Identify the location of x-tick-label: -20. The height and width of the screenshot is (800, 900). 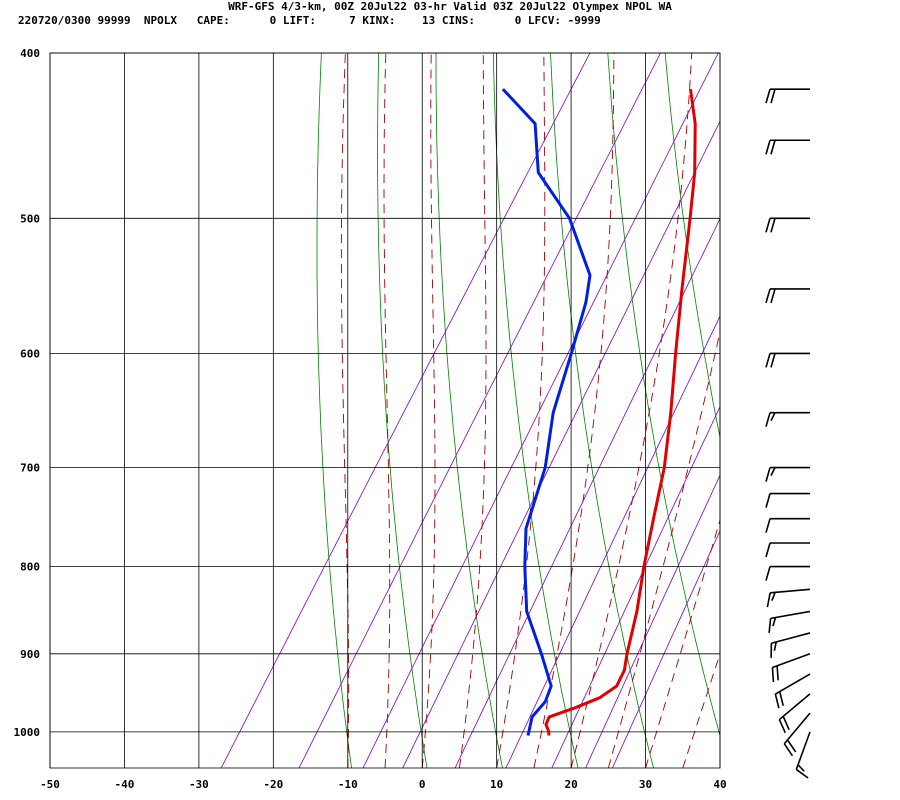
(273, 784).